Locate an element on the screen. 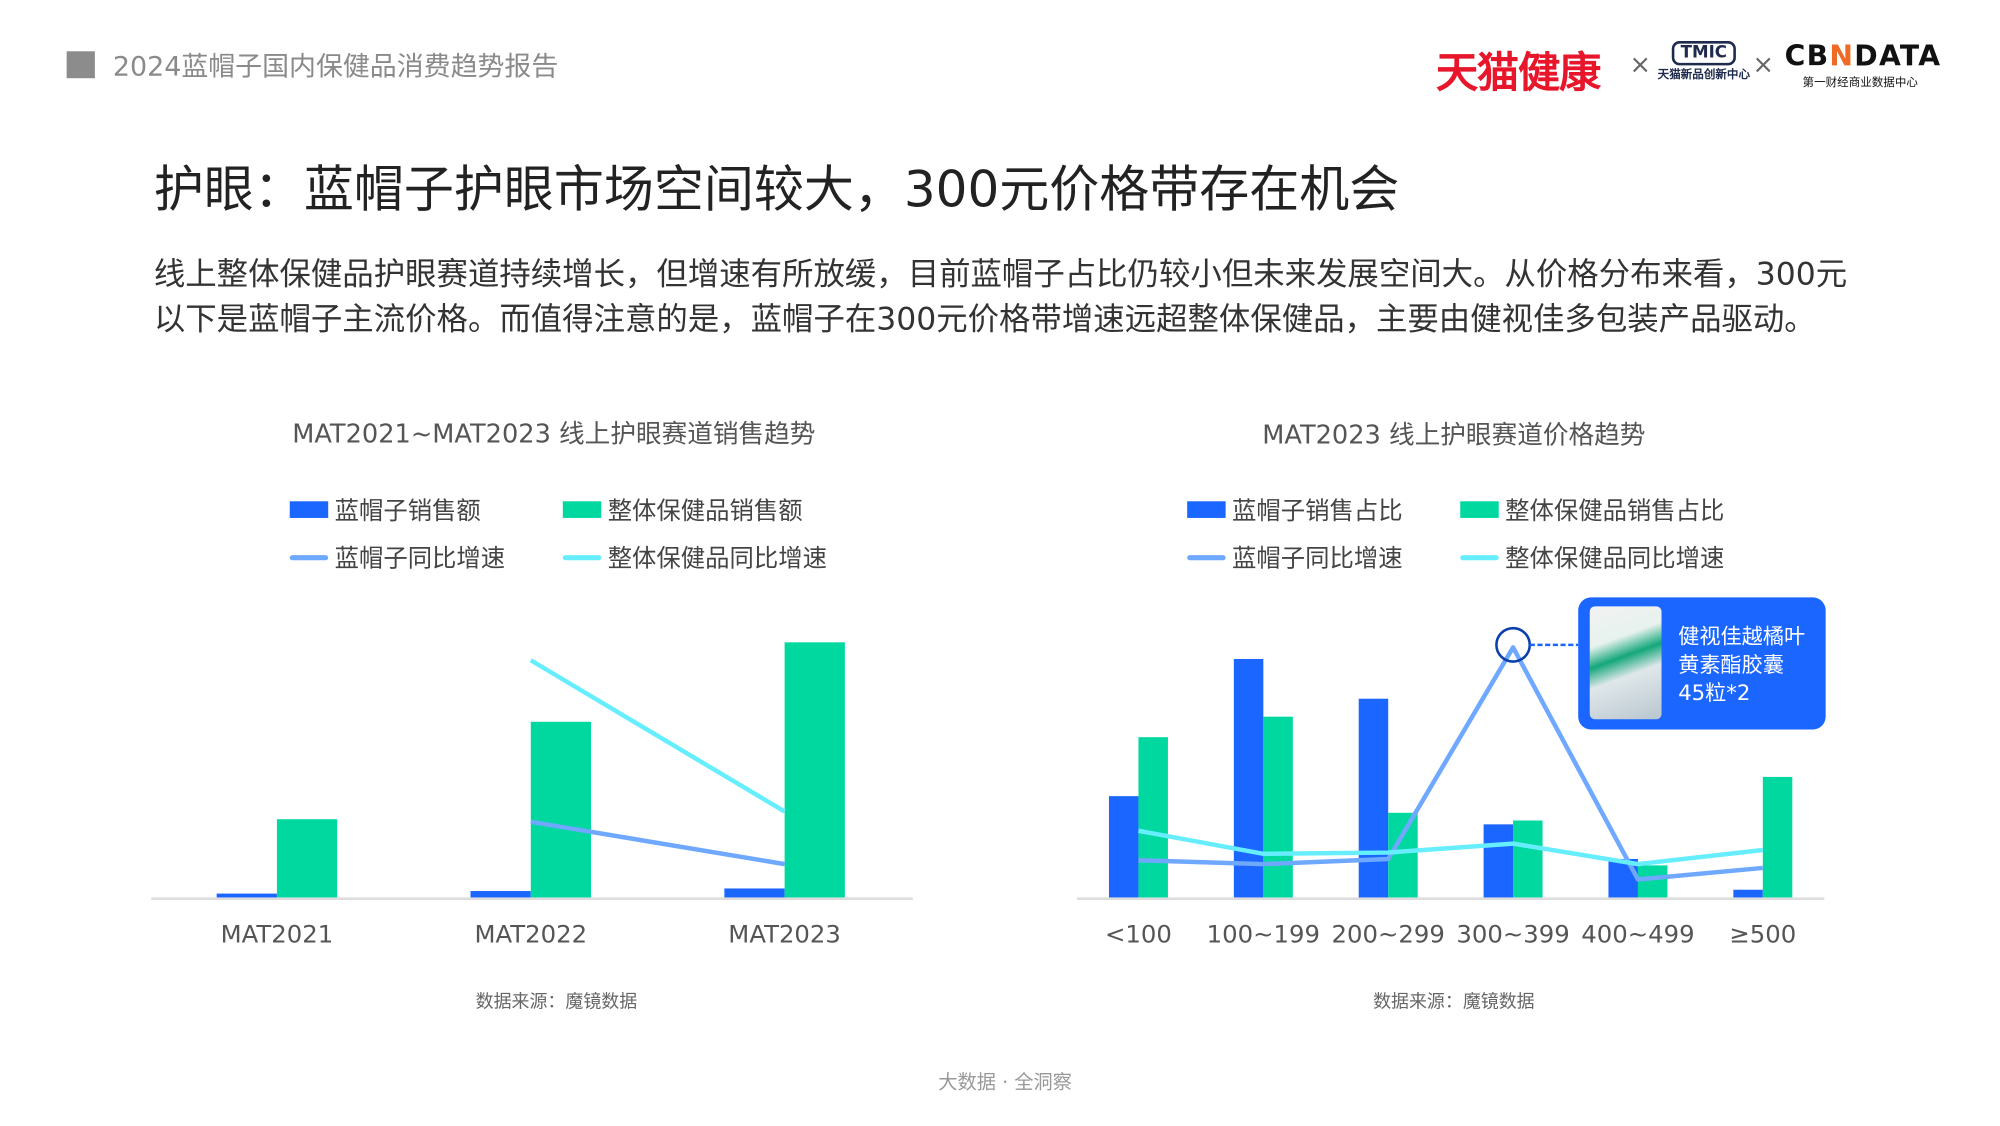 The width and height of the screenshot is (2000, 1126). cbn-b: DATA is located at coordinates (1898, 57).